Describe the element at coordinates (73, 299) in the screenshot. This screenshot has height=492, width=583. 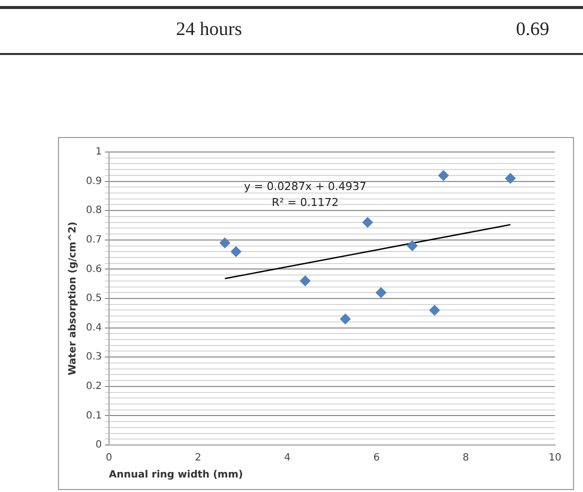
I see `y-axis-title: Water absorption (g/cm^2)` at that location.